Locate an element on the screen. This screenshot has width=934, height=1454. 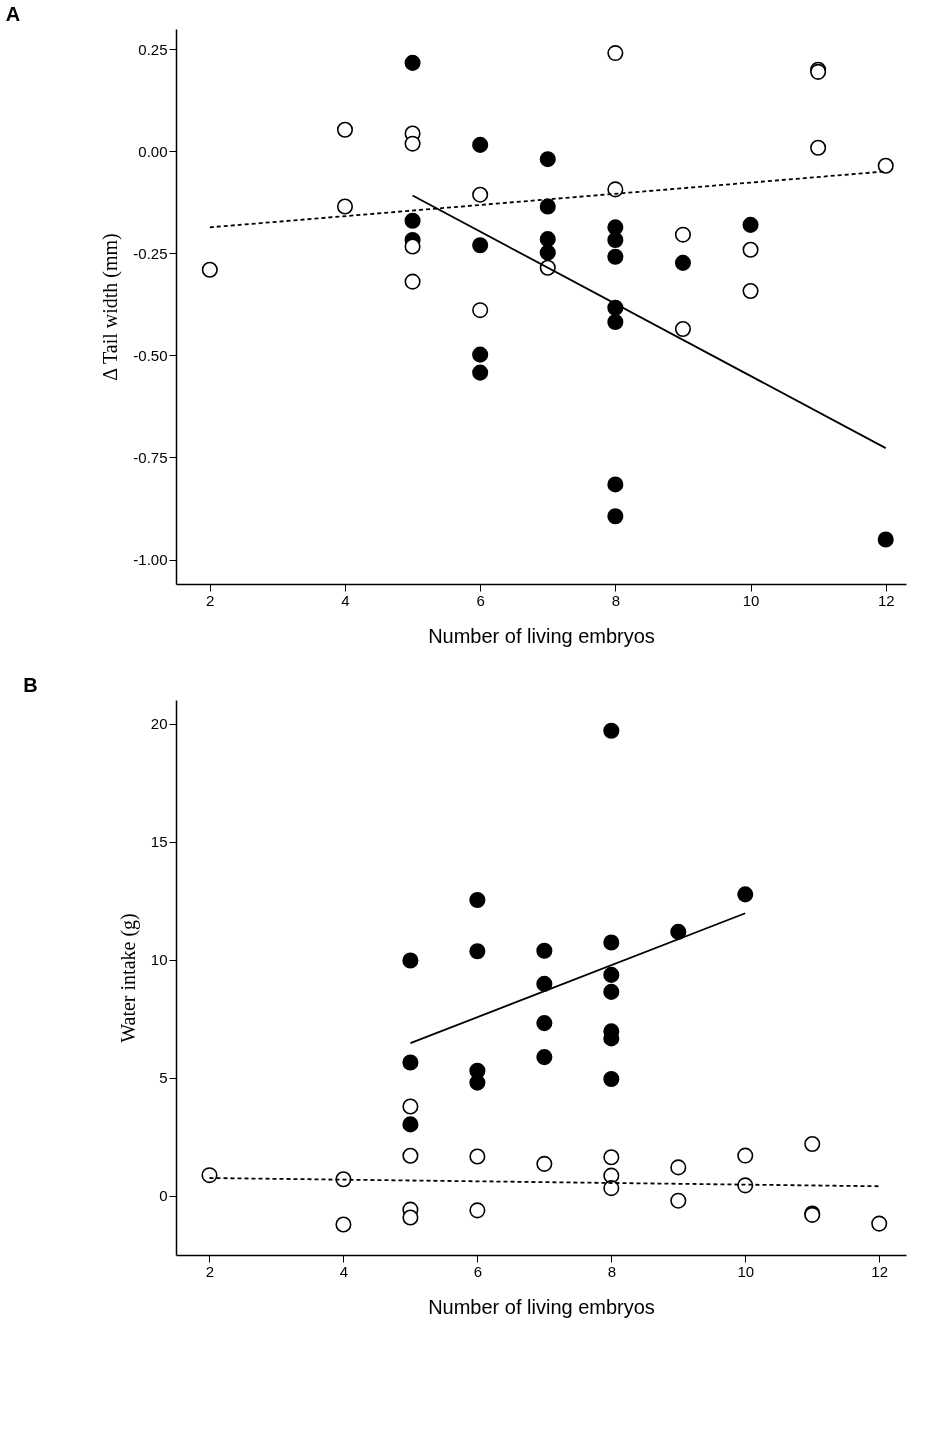
y-axis-title: Water intake (g) is located at coordinates (128, 978).